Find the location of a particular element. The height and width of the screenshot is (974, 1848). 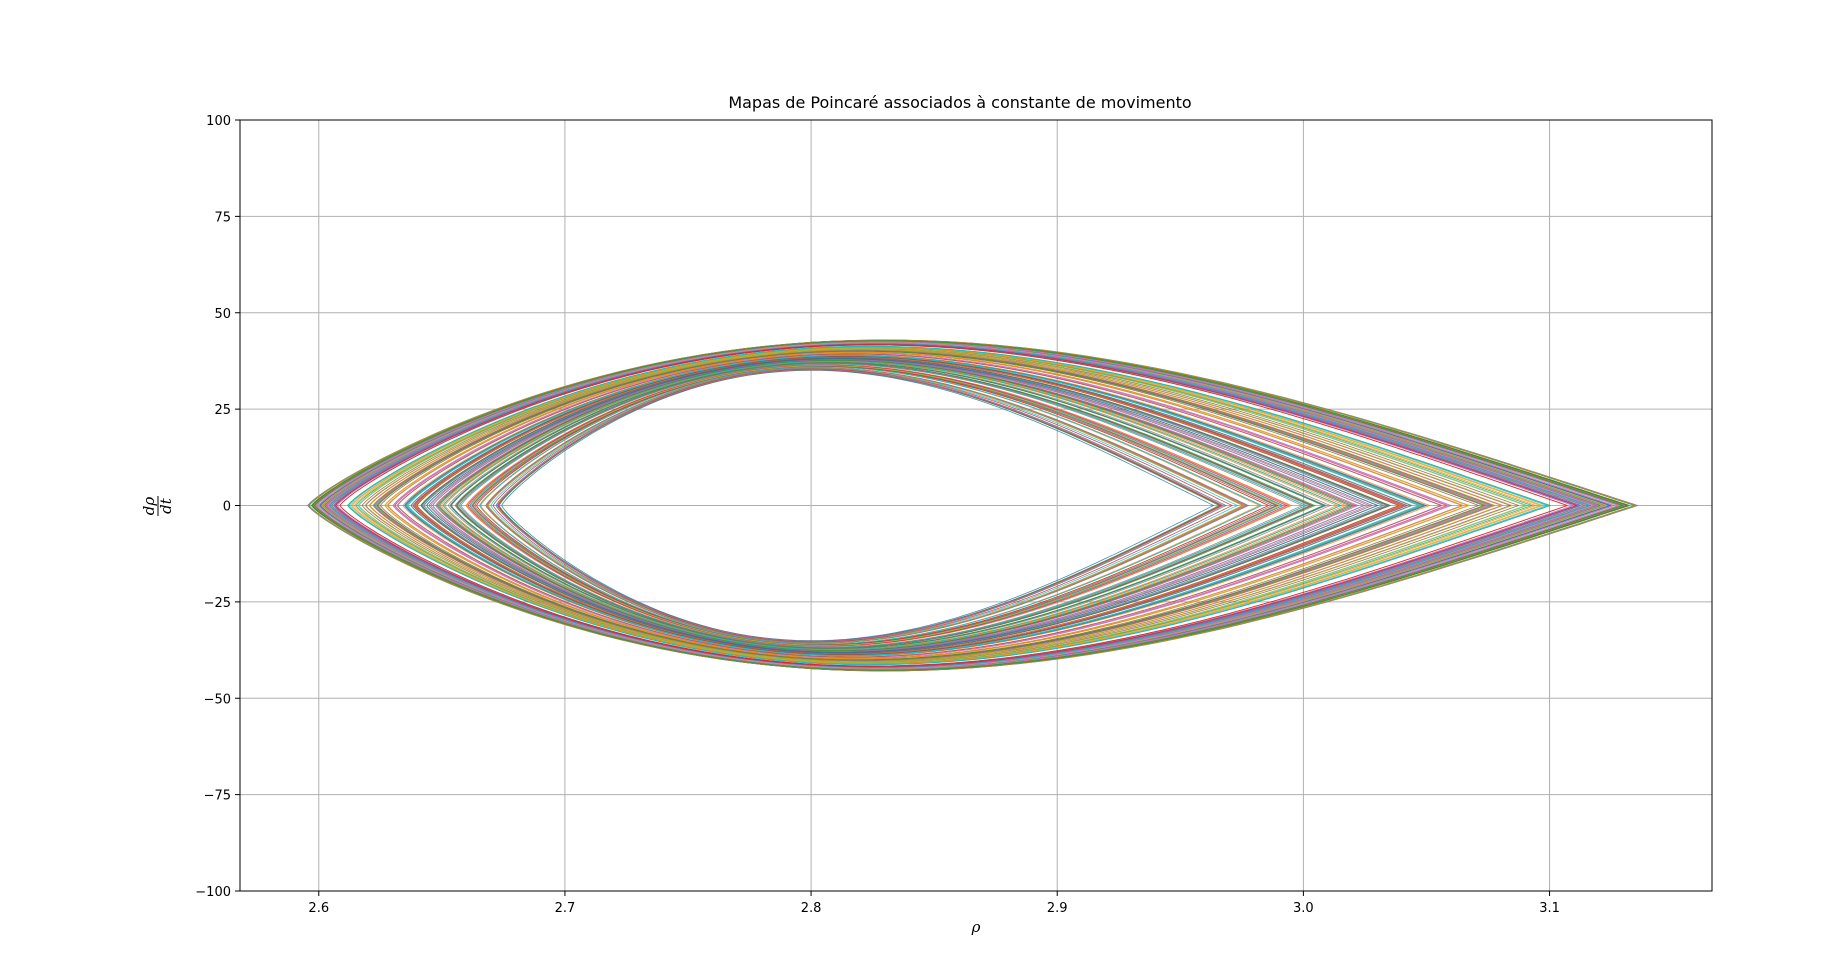

y-axis-label-denominator: dt is located at coordinates (166, 505).